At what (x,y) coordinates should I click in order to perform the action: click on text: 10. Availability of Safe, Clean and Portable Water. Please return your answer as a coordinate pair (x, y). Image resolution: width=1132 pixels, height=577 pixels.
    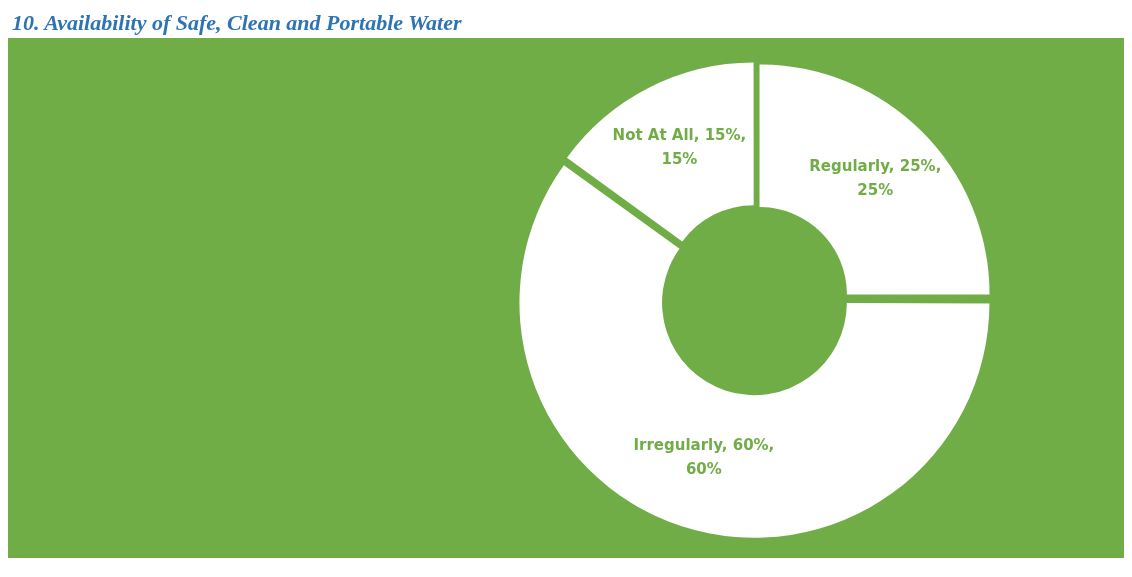
    Looking at the image, I should click on (237, 23).